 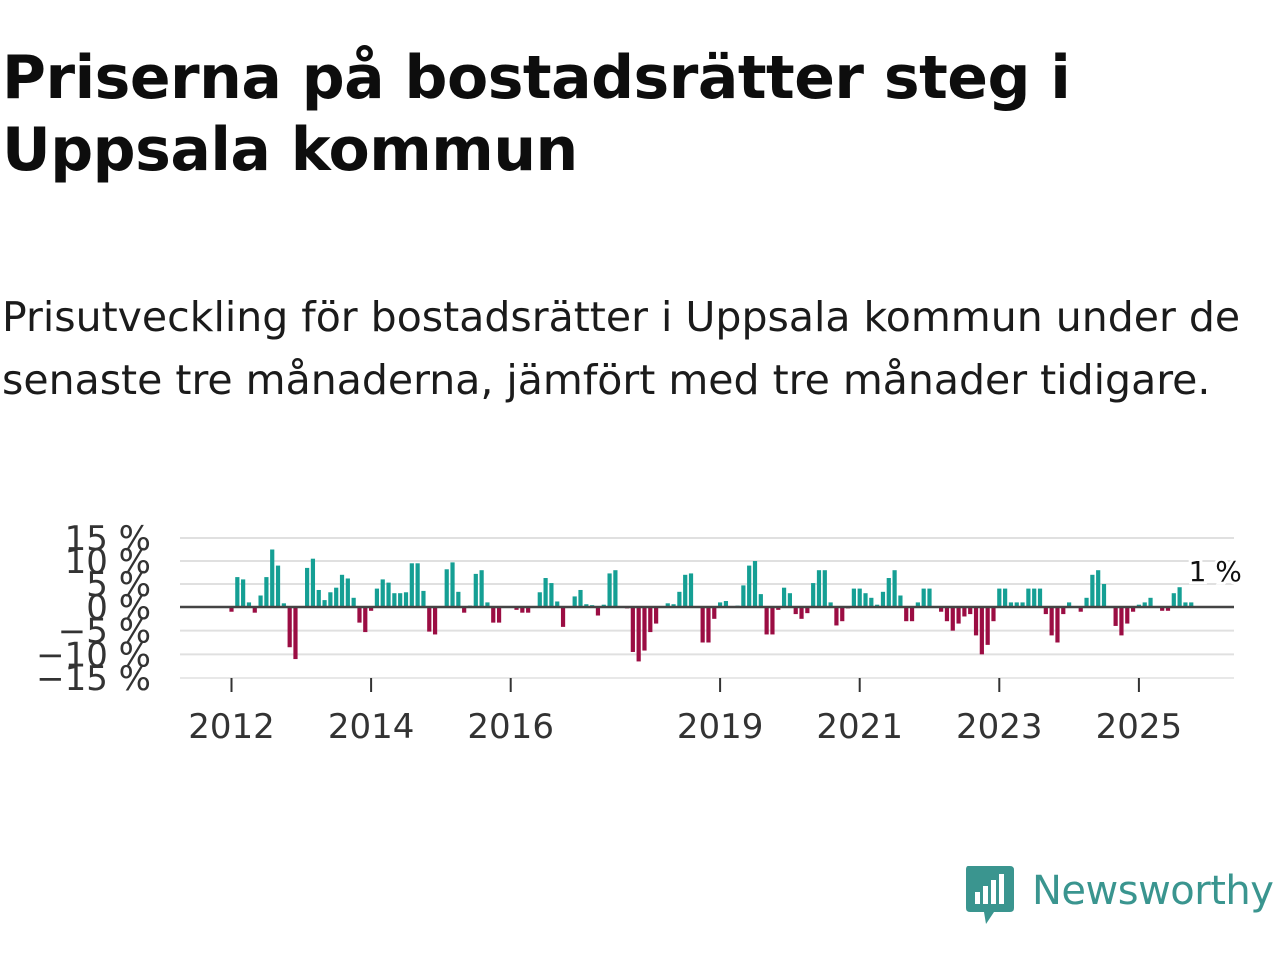 I want to click on annotation-label: 1 %, so click(x=1215, y=571).